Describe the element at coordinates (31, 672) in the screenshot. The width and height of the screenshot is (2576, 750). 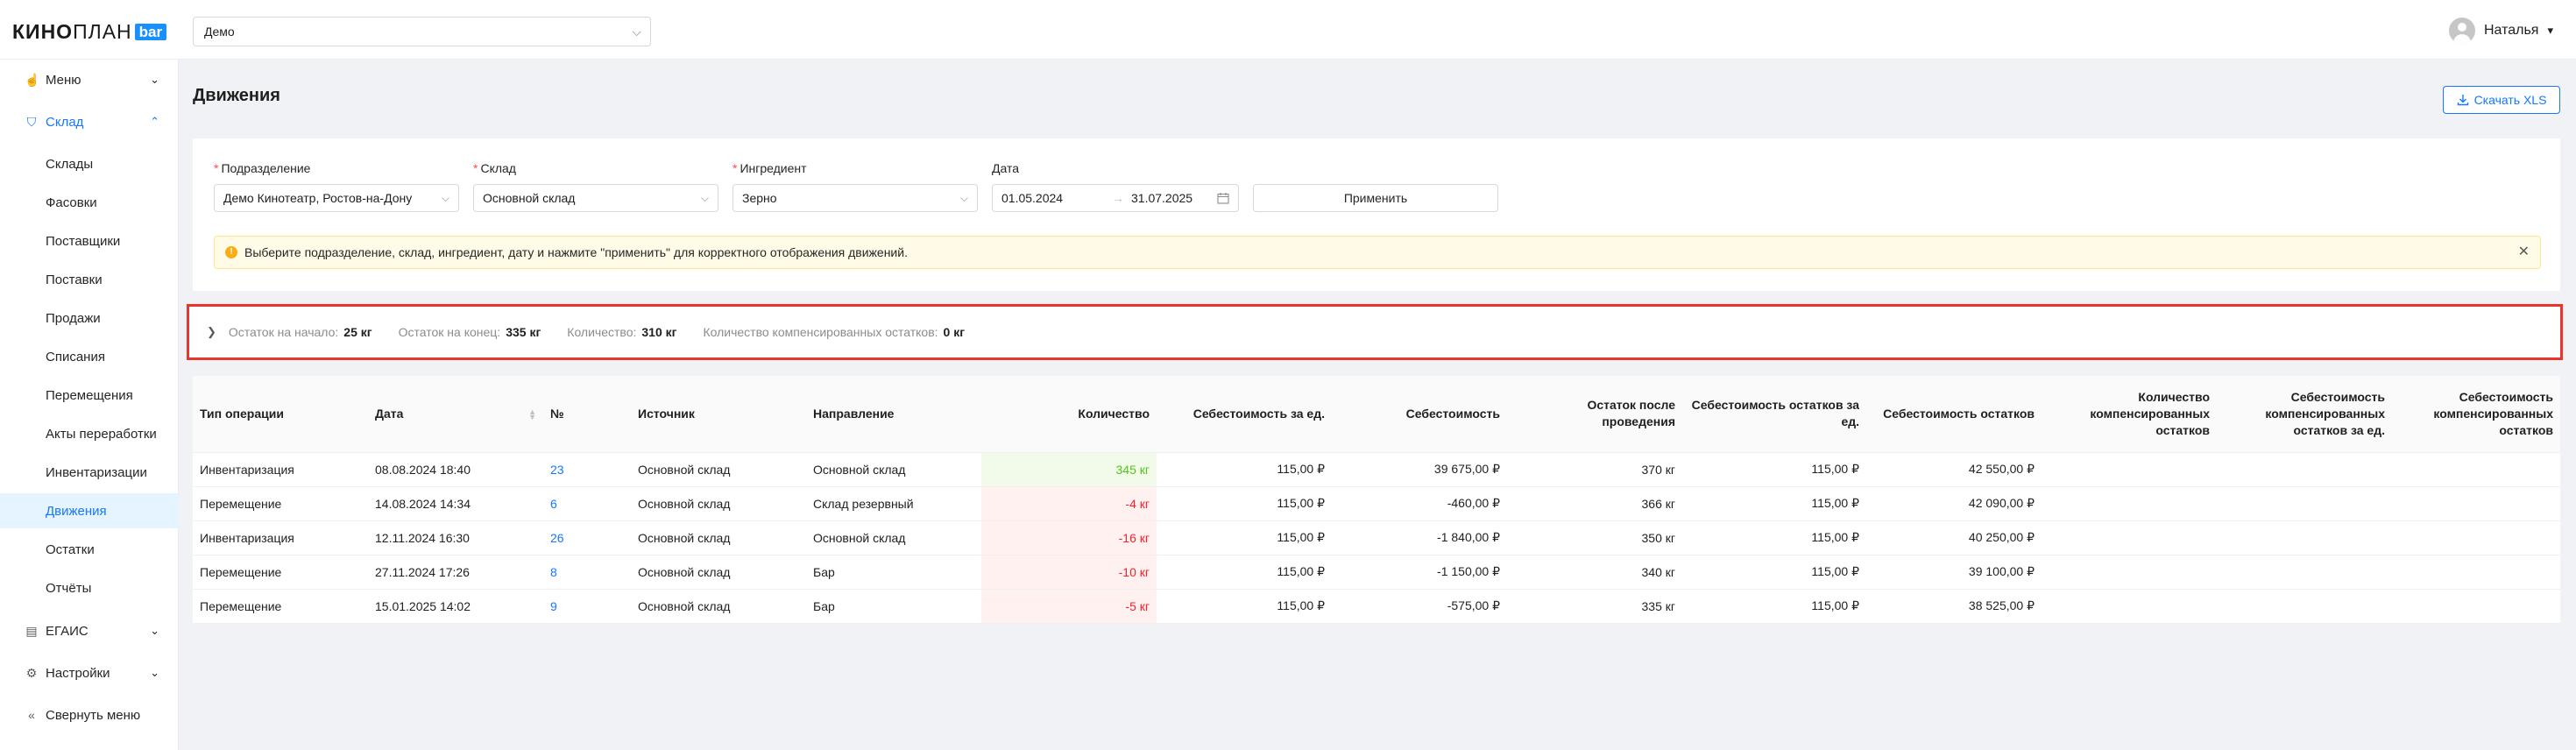
I see `gear-icon: ⚙` at that location.